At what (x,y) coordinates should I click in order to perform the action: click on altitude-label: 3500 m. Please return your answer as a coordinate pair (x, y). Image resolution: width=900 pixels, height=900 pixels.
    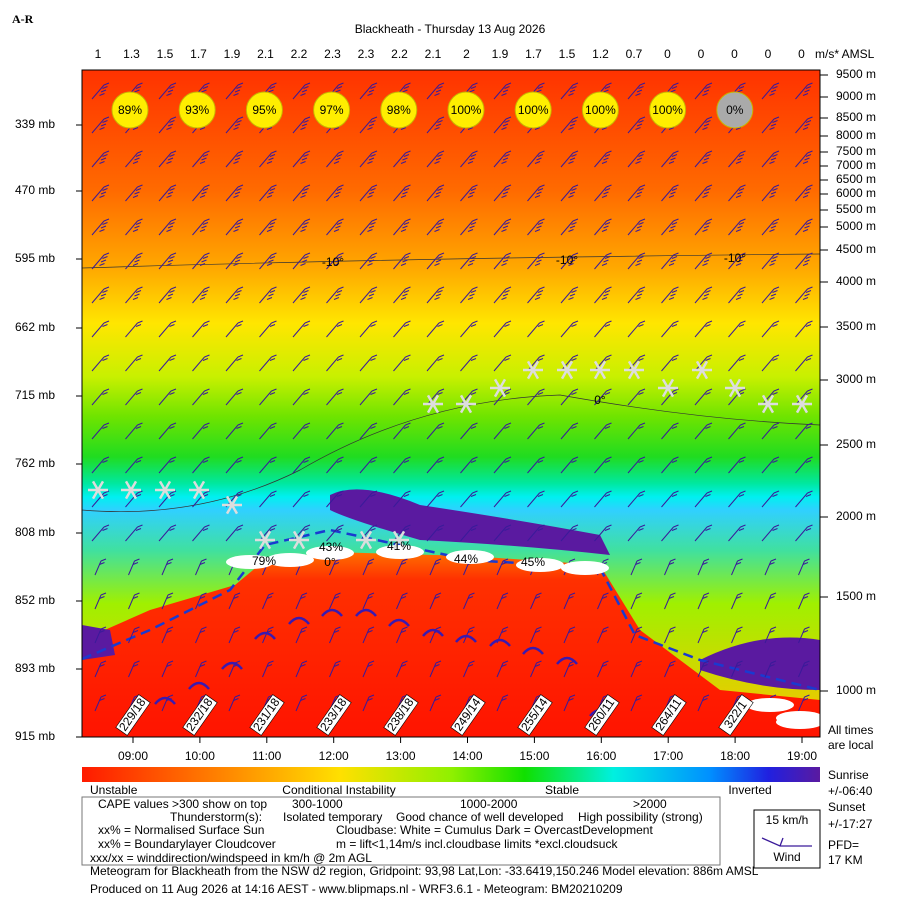
    Looking at the image, I should click on (856, 326).